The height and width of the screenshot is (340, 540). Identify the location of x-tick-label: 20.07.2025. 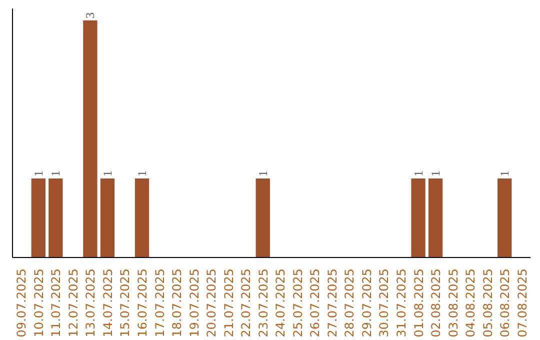
(211, 303).